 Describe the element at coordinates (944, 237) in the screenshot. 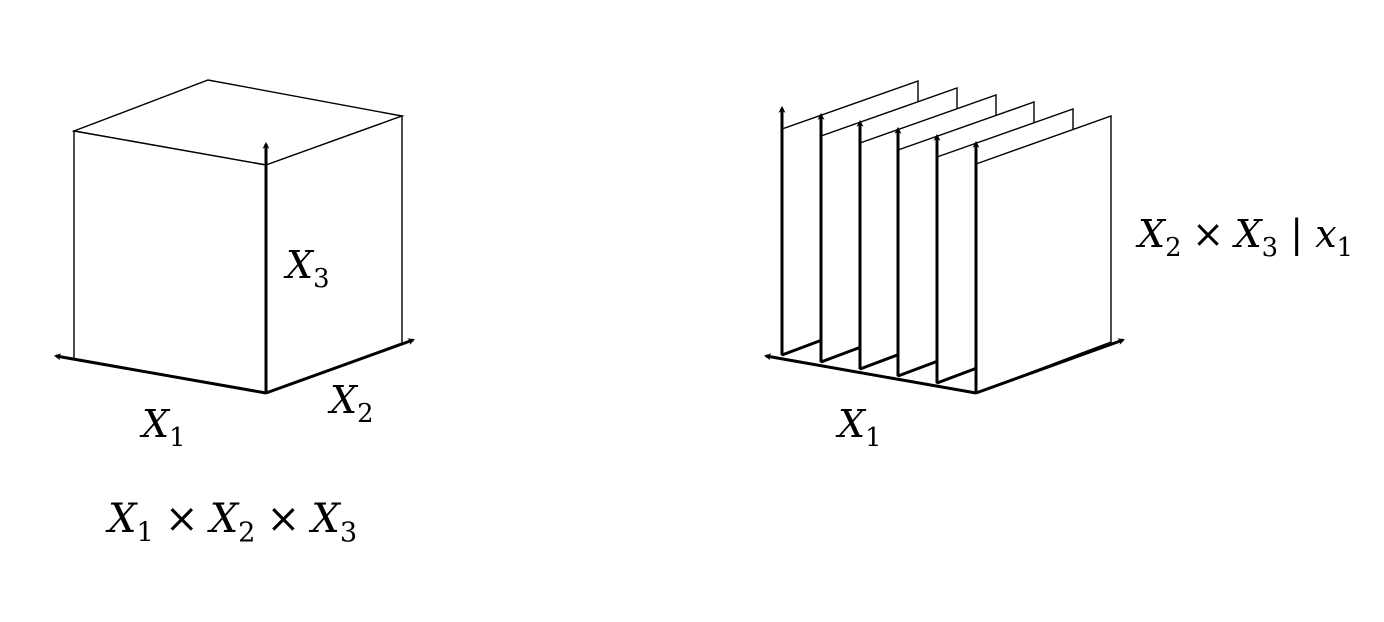

I see `slices` at that location.